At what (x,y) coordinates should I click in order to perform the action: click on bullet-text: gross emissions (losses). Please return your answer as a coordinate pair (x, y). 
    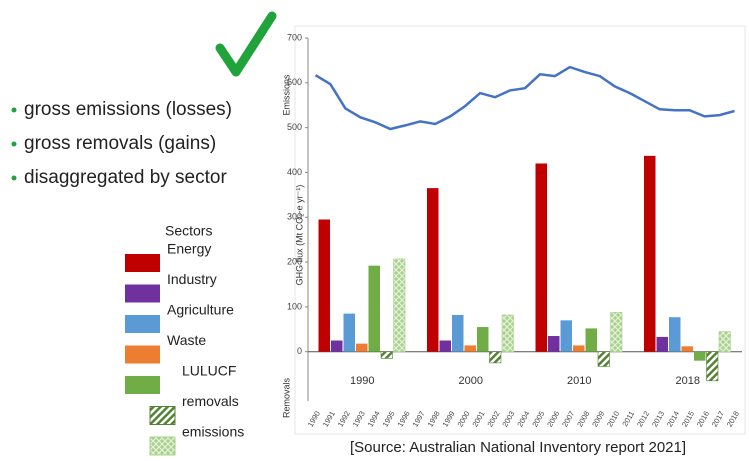
    Looking at the image, I should click on (128, 109).